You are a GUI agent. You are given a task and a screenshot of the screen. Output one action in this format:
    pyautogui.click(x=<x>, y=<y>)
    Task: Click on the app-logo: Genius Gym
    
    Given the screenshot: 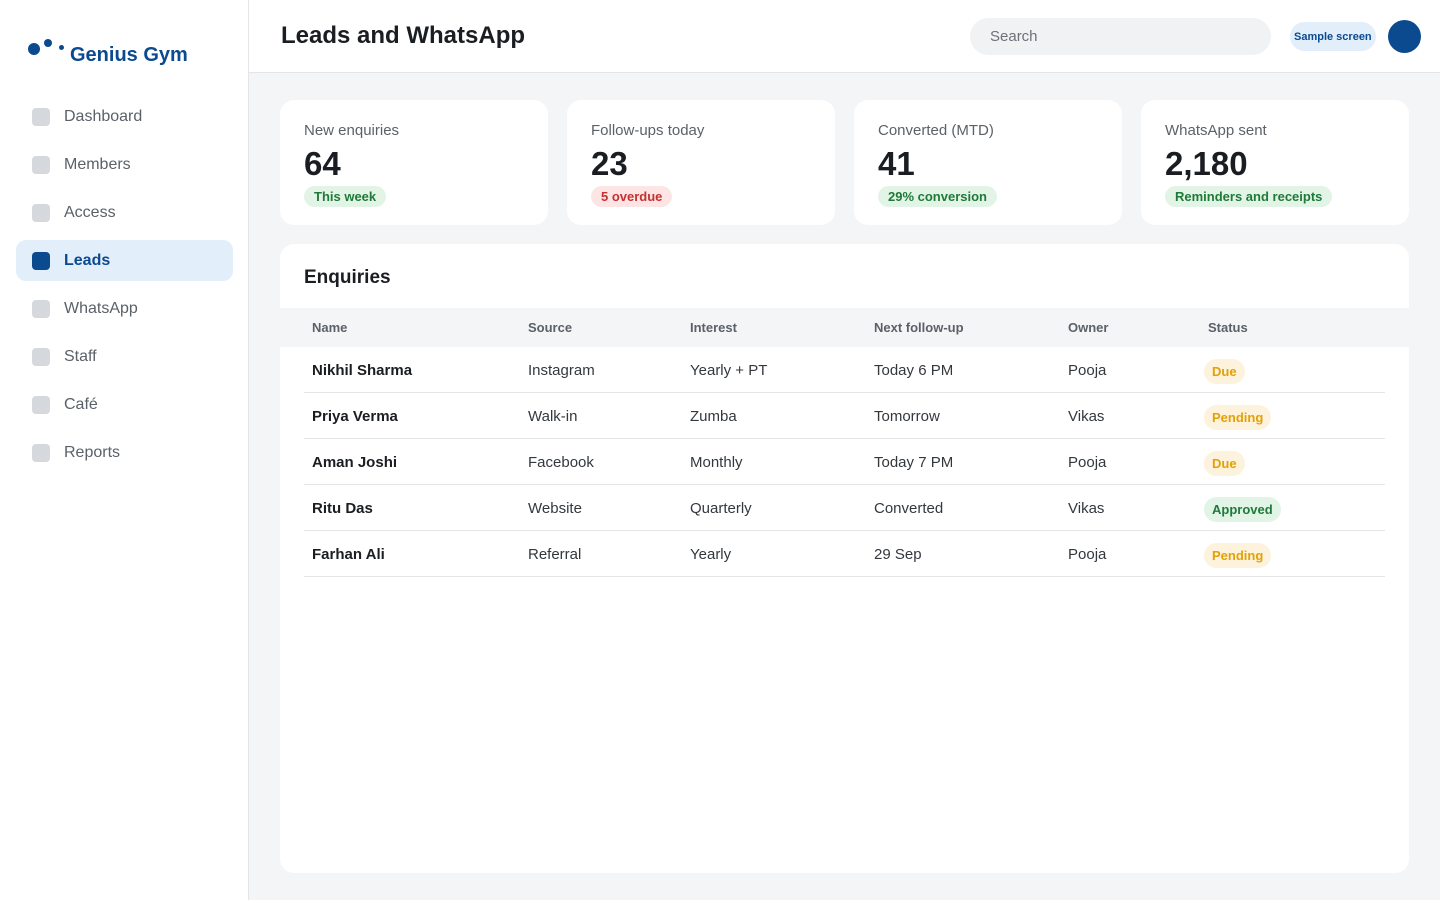 What is the action you would take?
    pyautogui.click(x=108, y=50)
    